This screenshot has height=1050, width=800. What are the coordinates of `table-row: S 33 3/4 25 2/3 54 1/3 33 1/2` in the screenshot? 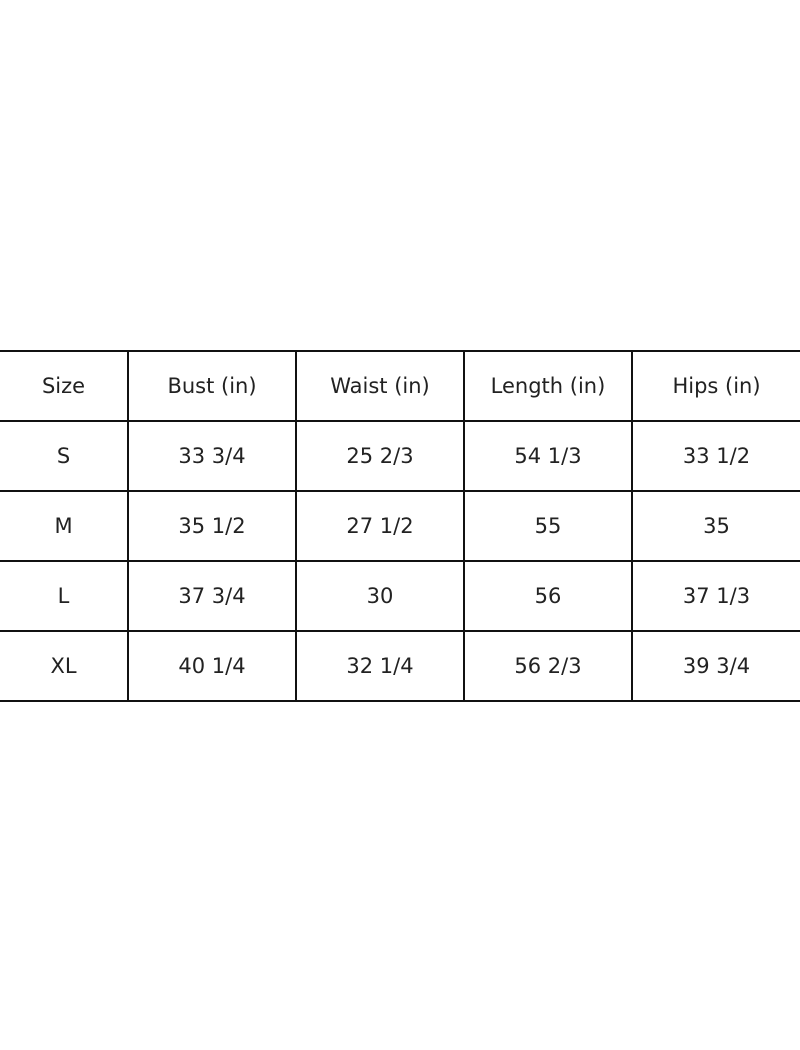 It's located at (400, 456).